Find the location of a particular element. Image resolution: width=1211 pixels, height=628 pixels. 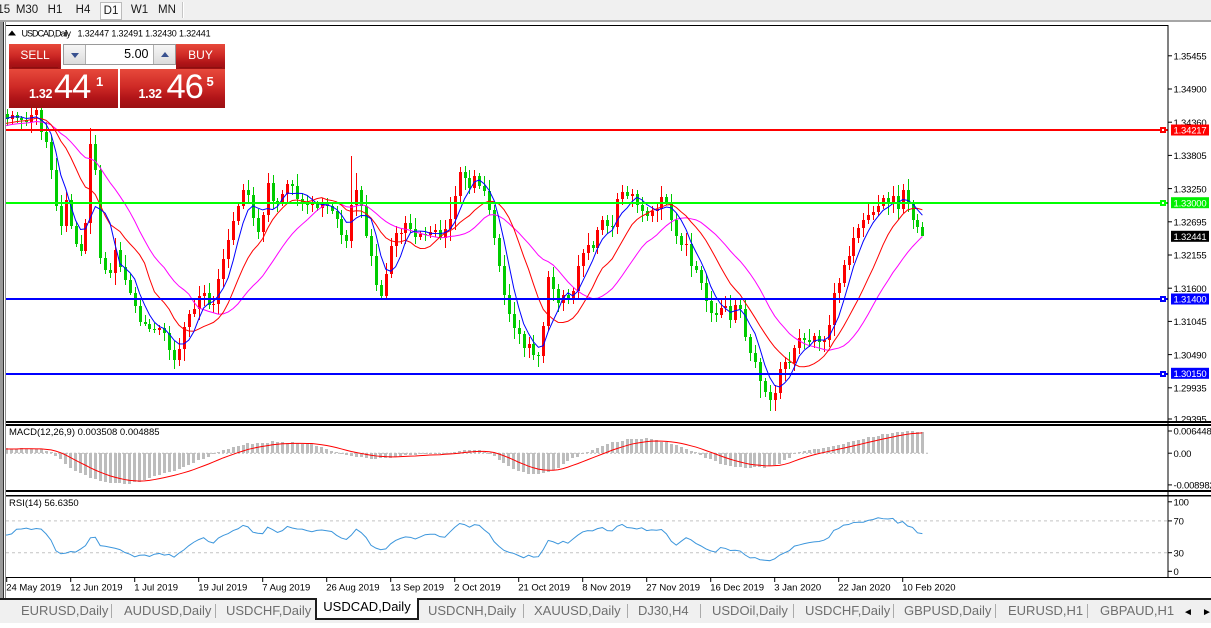

svg-text: 21 Oct 2019 is located at coordinates (544, 588).